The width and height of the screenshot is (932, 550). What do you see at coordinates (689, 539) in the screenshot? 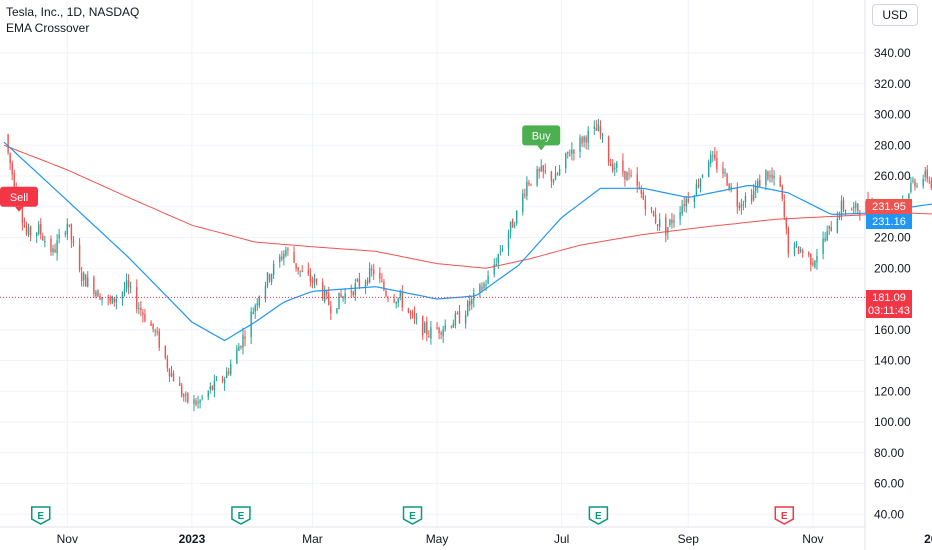
I see `x-tick-label: Sep` at bounding box center [689, 539].